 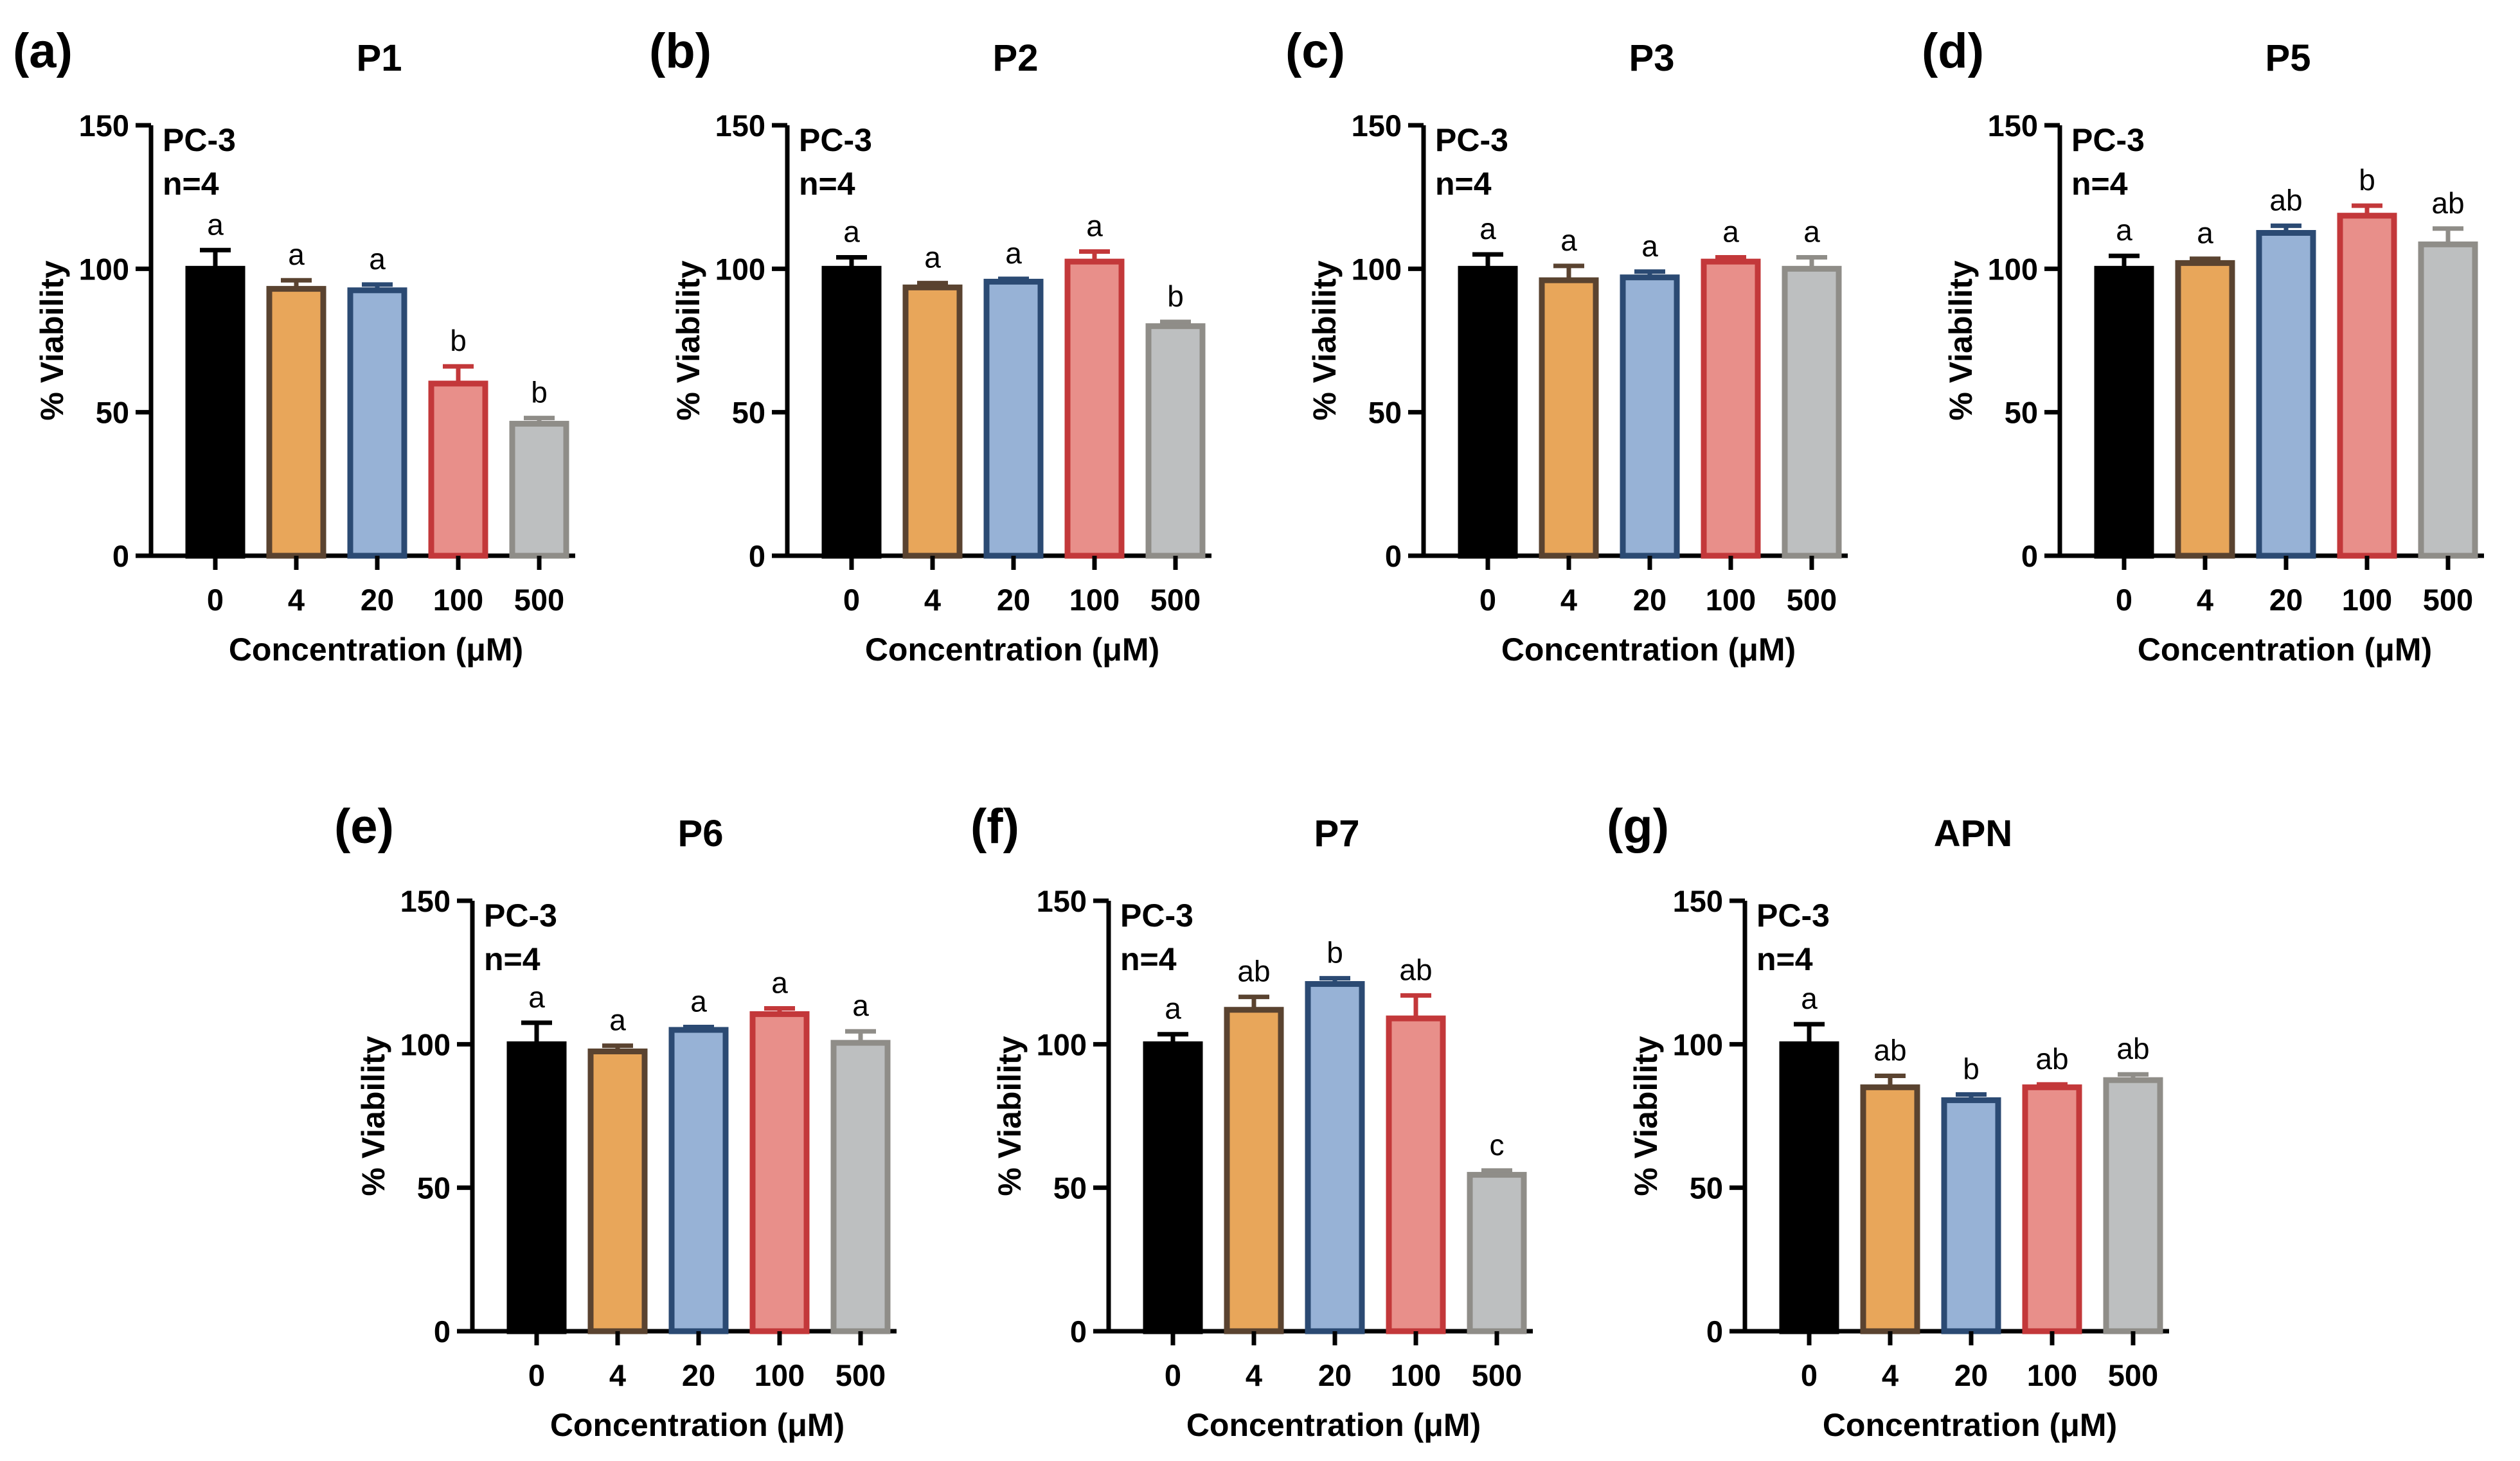 What do you see at coordinates (1337, 833) in the screenshot?
I see `chart-title: P7` at bounding box center [1337, 833].